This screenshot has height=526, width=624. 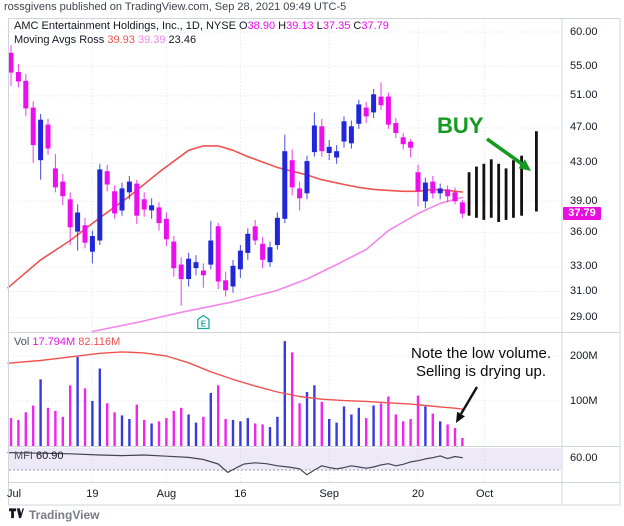 I want to click on note-line-2: Selling is drying up., so click(x=481, y=371).